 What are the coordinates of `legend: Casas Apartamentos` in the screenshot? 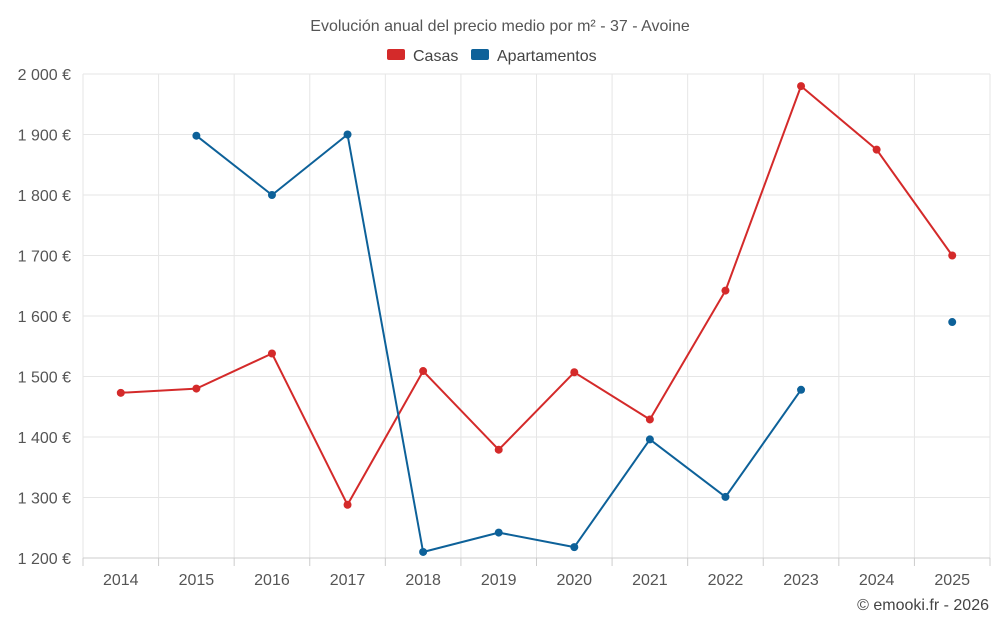 It's located at (492, 56).